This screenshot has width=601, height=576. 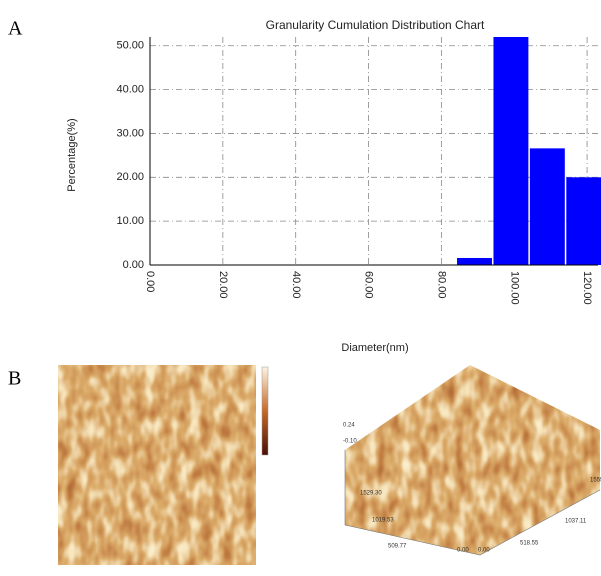 What do you see at coordinates (397, 547) in the screenshot?
I see `surface-axis-label: 509.77` at bounding box center [397, 547].